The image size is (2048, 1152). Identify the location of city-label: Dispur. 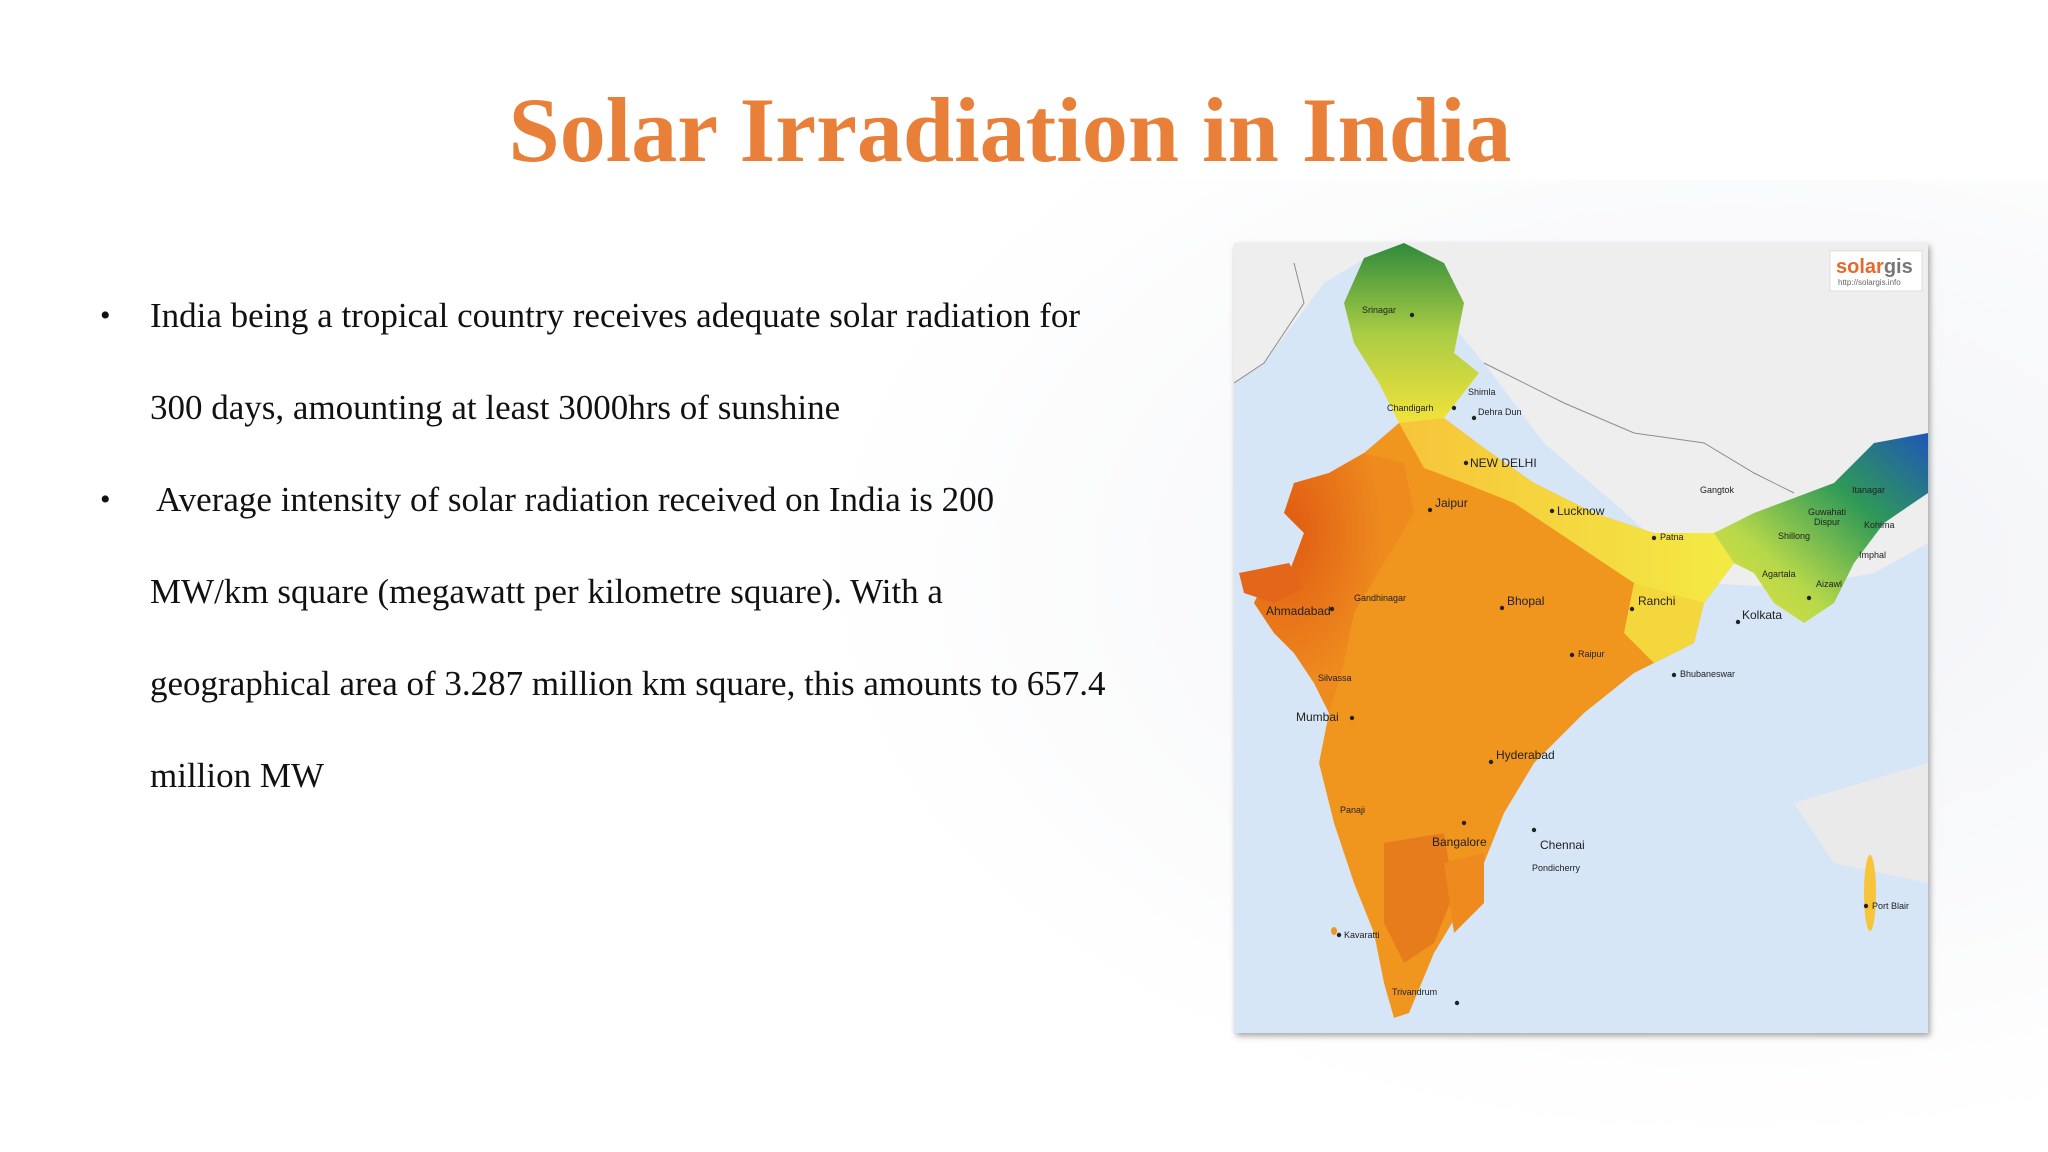
(1827, 522).